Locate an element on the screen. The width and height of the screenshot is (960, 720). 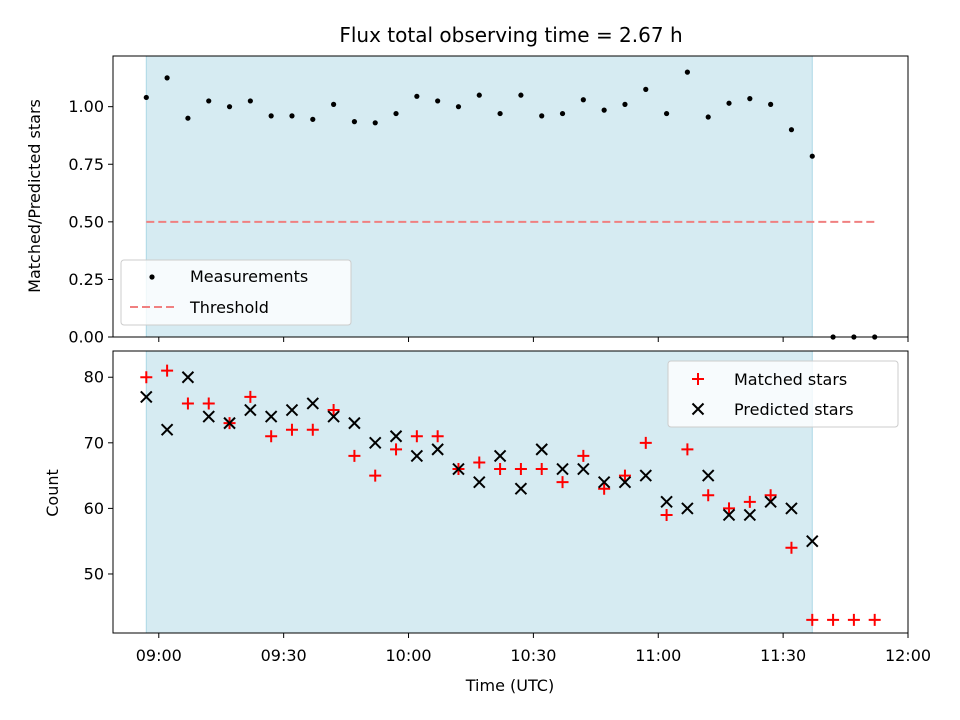
bottom-y-tick-label: 50 is located at coordinates (94, 573).